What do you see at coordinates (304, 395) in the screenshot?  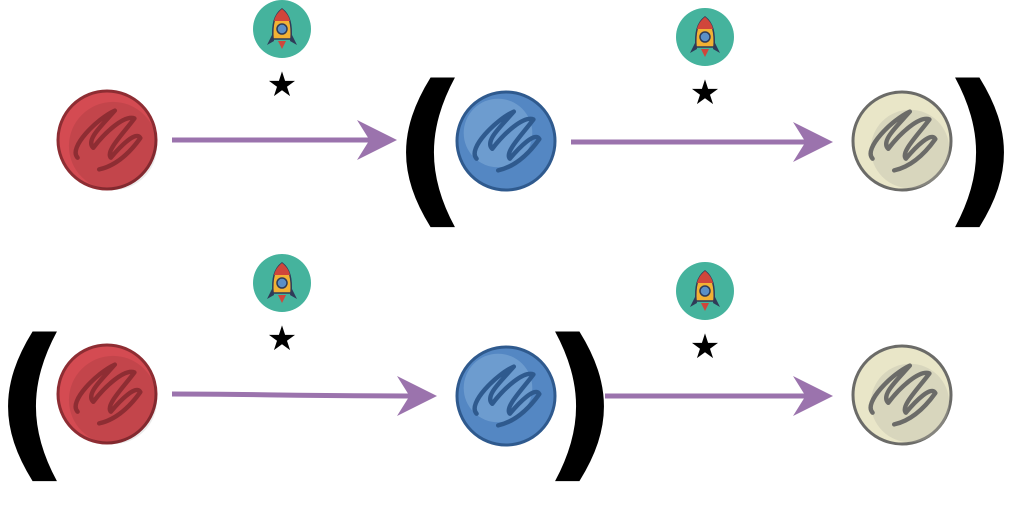 I see `transition-arrow` at bounding box center [304, 395].